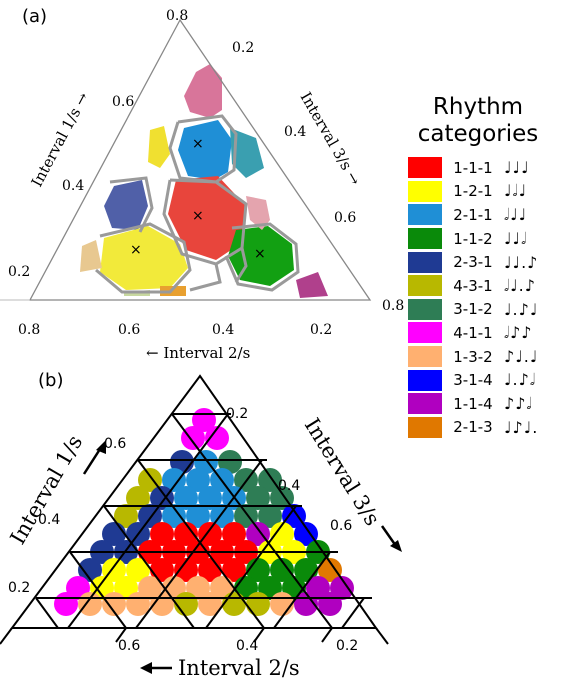 The height and width of the screenshot is (683, 569). What do you see at coordinates (129, 646) in the screenshot?
I see `tick-b-bottom-0: 0.6` at bounding box center [129, 646].